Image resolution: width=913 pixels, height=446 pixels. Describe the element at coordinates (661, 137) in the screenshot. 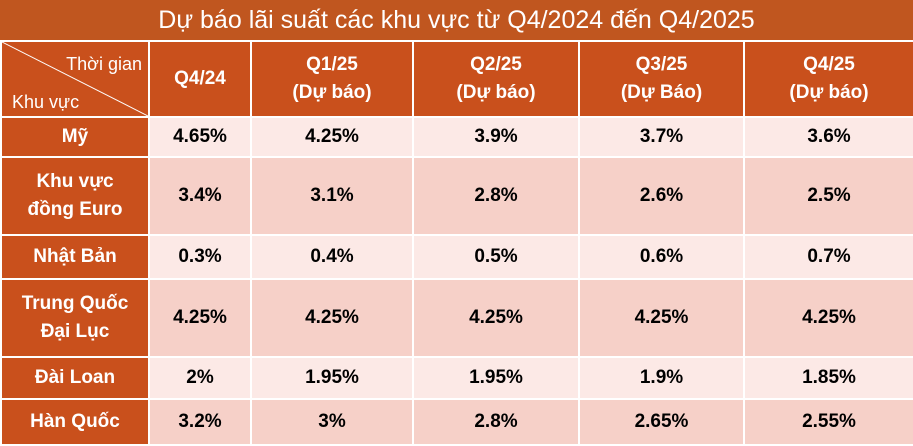

I see `value-cell: 3.7%` at that location.